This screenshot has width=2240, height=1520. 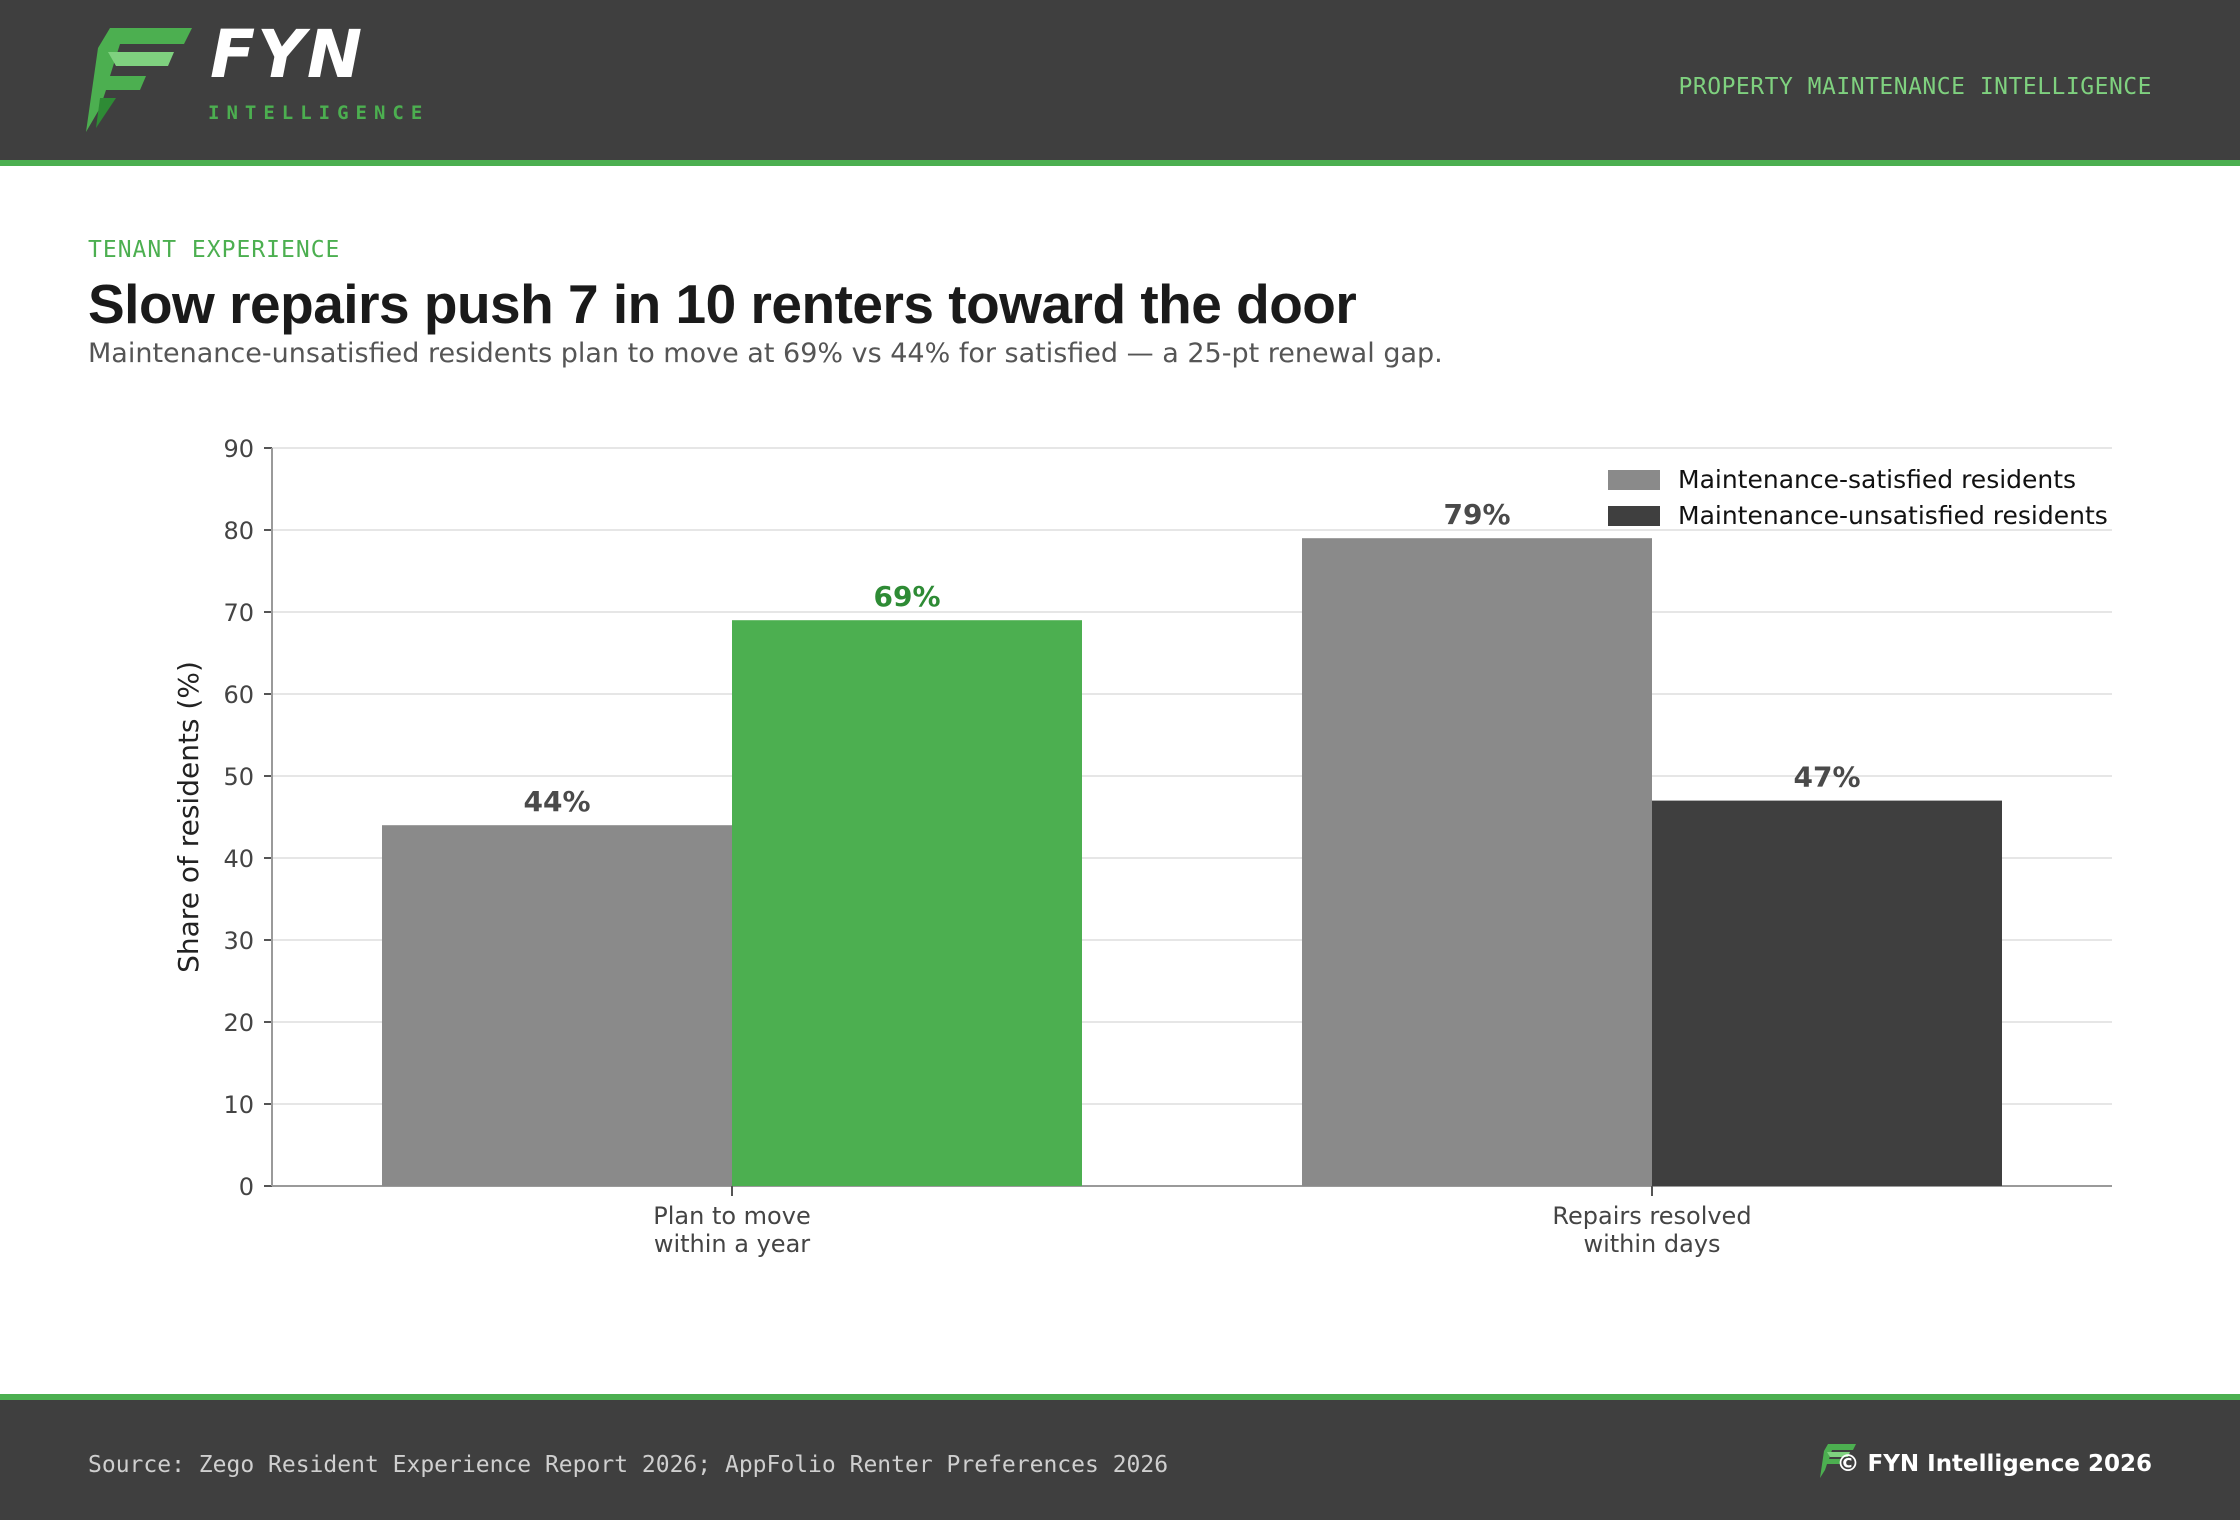 What do you see at coordinates (238, 941) in the screenshot?
I see `y-tick-label: 30` at bounding box center [238, 941].